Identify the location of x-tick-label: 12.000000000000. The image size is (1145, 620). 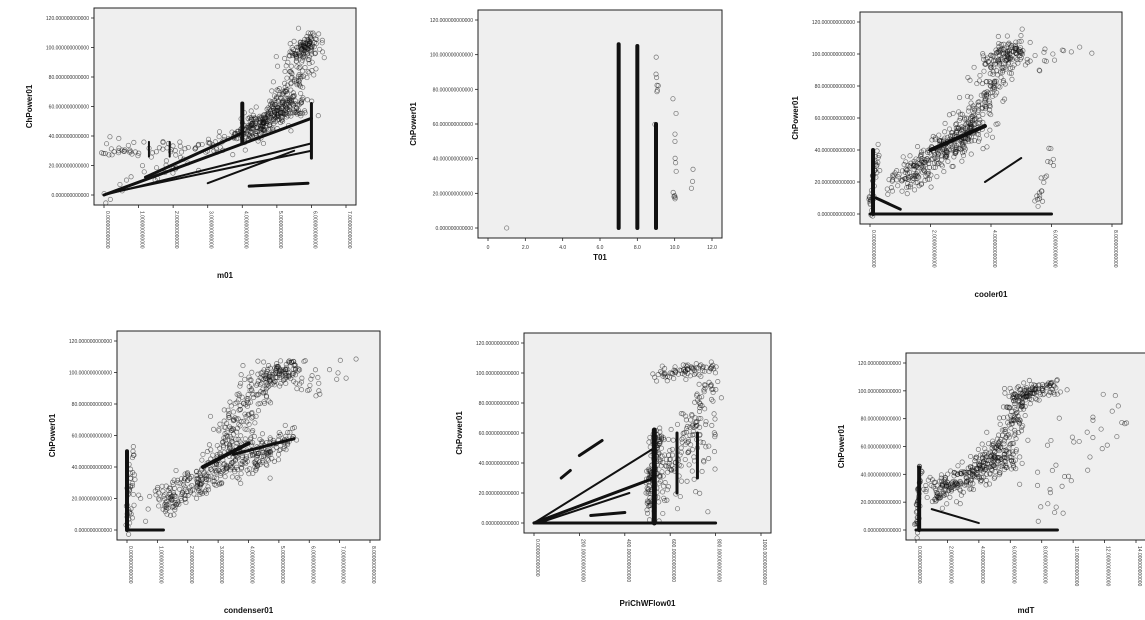
(1108, 566).